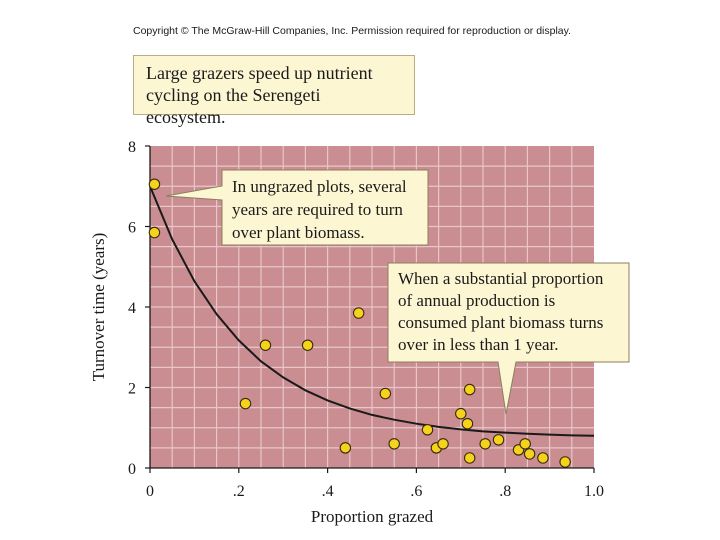  What do you see at coordinates (500, 322) in the screenshot?
I see `callout-grazed-line-3: consumed plant biomass turns` at bounding box center [500, 322].